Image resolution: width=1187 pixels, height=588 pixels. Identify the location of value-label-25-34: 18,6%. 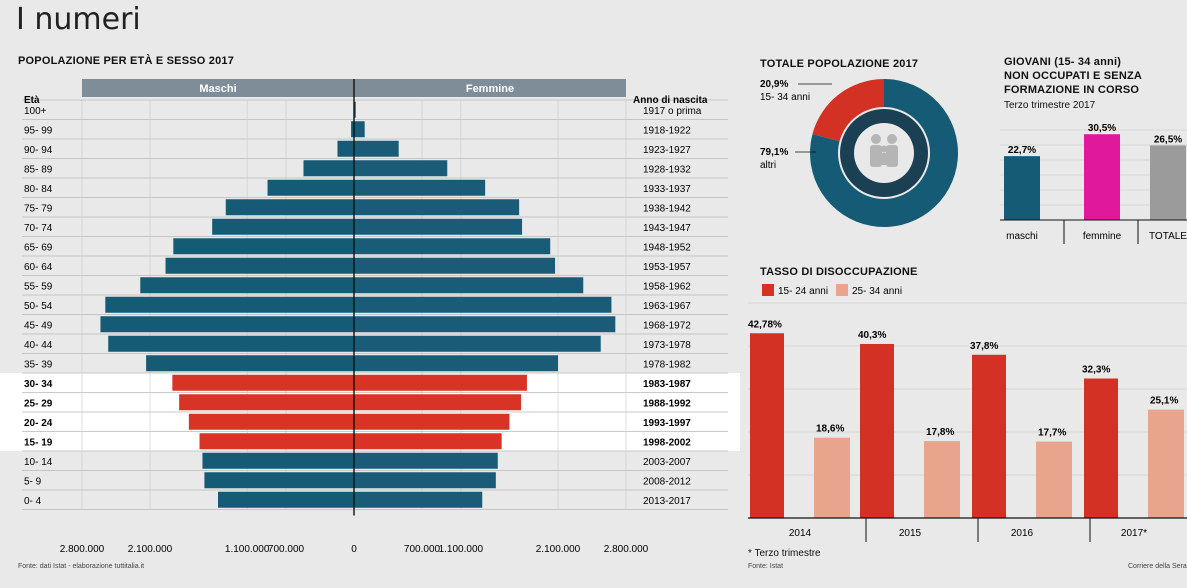
(830, 429).